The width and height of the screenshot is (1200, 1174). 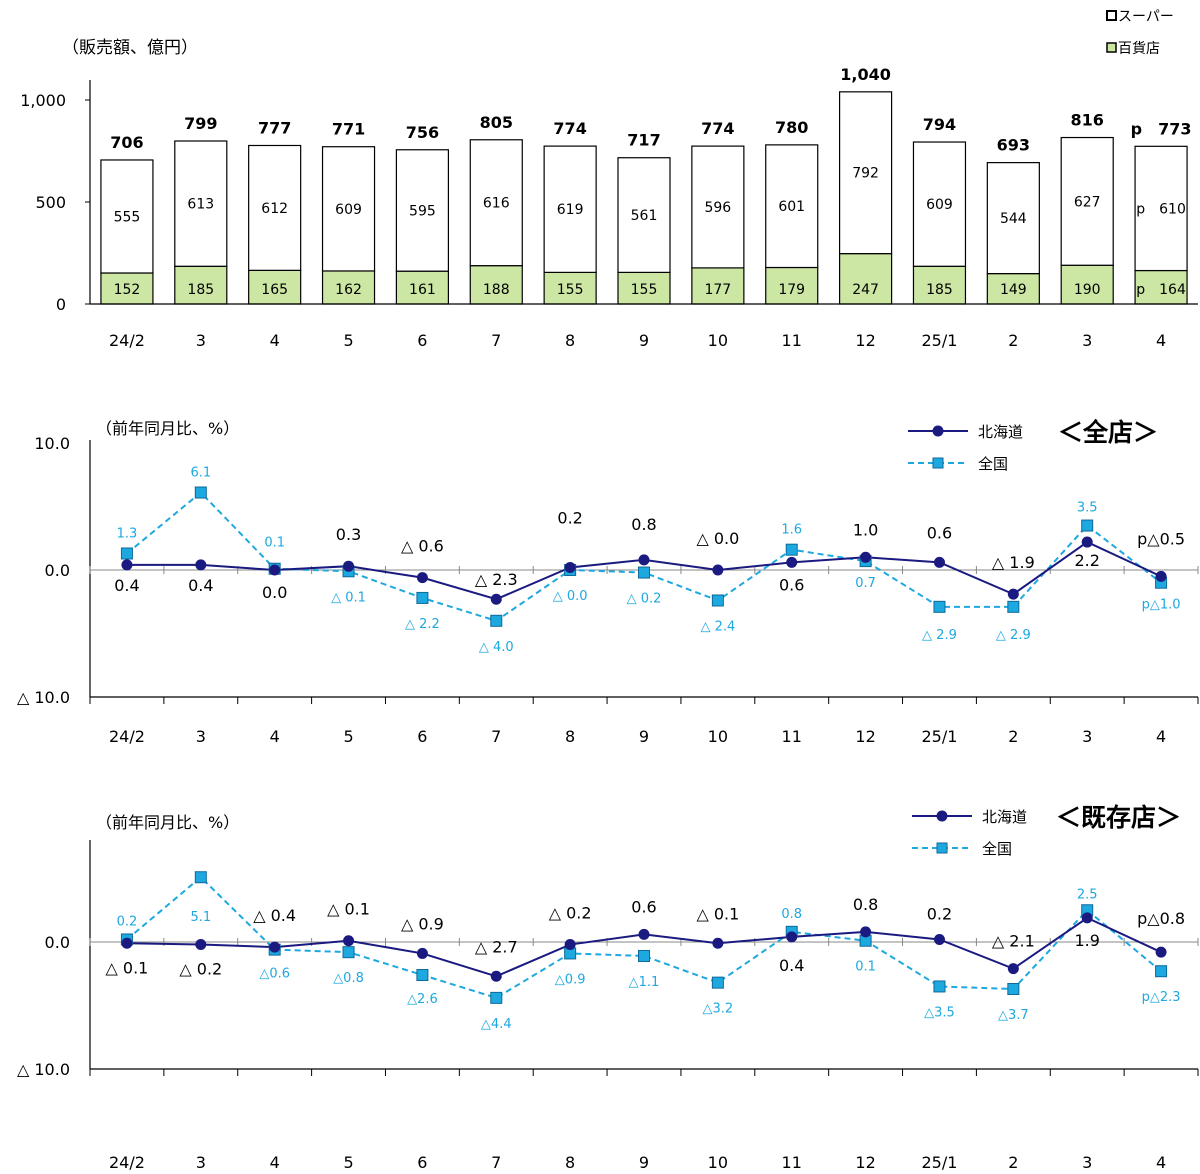 What do you see at coordinates (274, 290) in the screenshot?
I see `bar-dept-label: 165` at bounding box center [274, 290].